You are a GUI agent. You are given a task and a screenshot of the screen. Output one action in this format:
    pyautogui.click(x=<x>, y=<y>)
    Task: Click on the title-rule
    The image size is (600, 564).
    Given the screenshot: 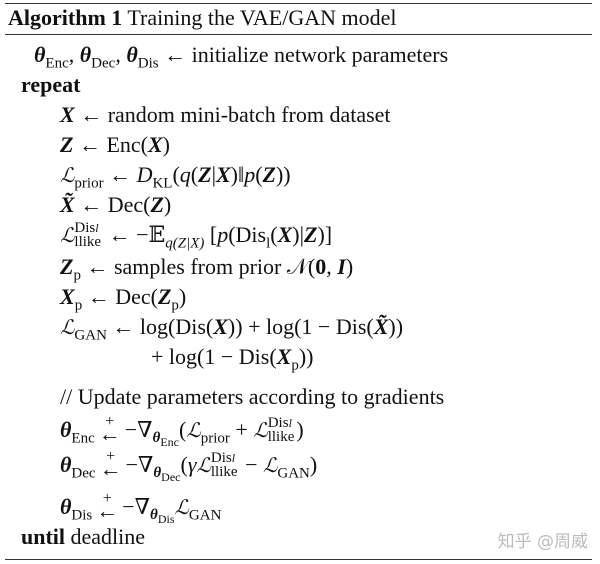 What is the action you would take?
    pyautogui.click(x=298, y=34)
    